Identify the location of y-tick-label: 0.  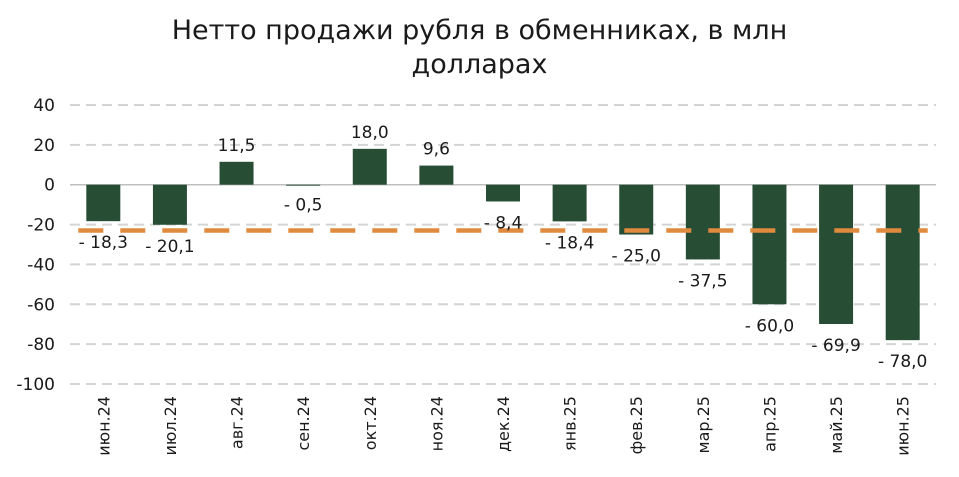
(49, 186).